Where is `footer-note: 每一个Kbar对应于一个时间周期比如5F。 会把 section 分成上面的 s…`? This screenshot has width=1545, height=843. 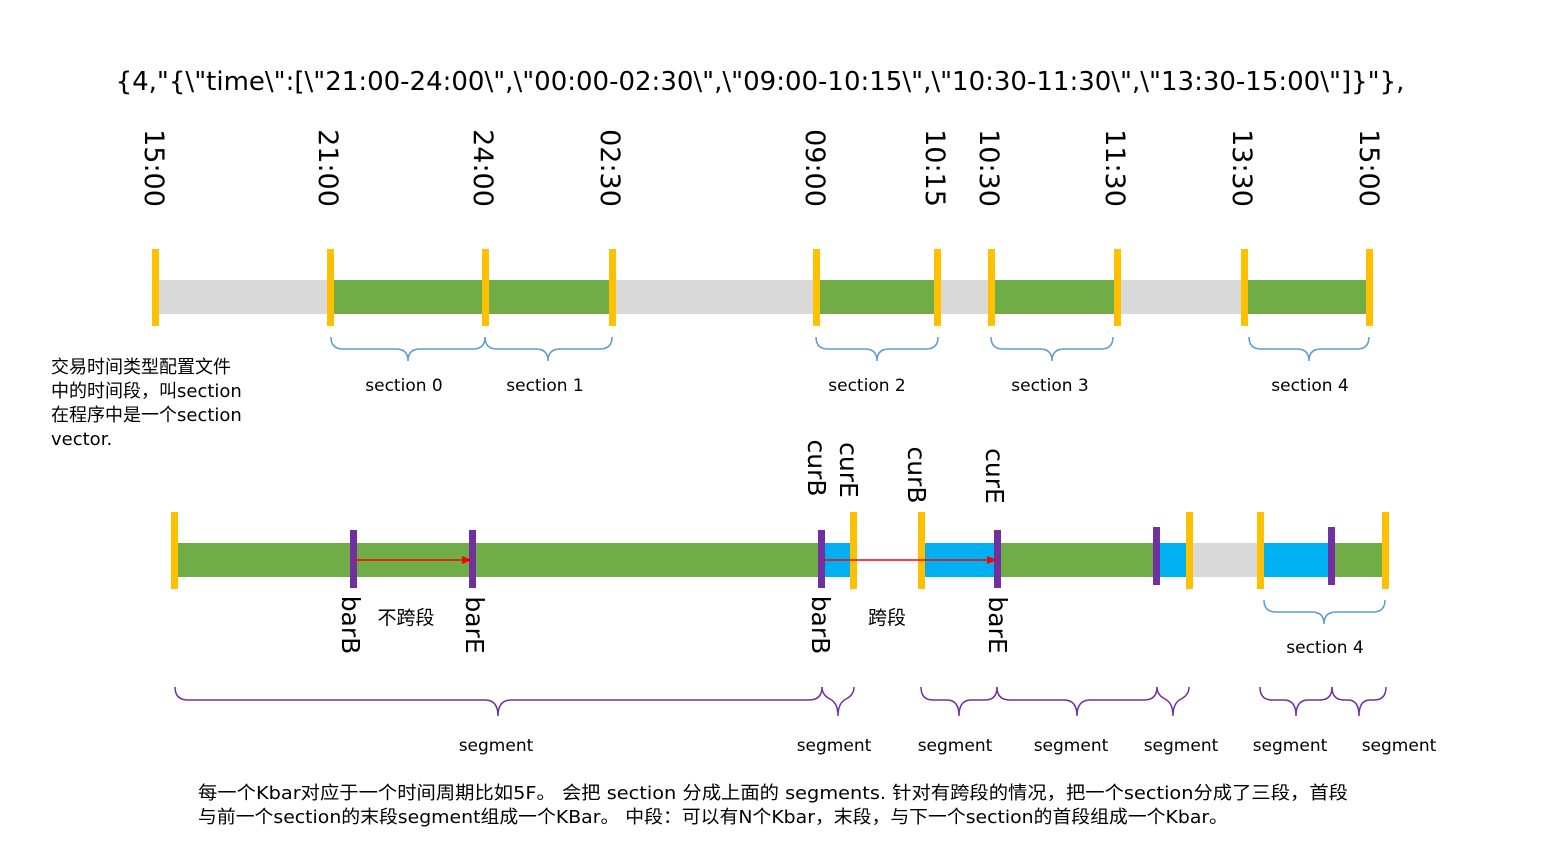 footer-note: 每一个Kbar对应于一个时间周期比如5F。 会把 section 分成上面的 s… is located at coordinates (773, 805).